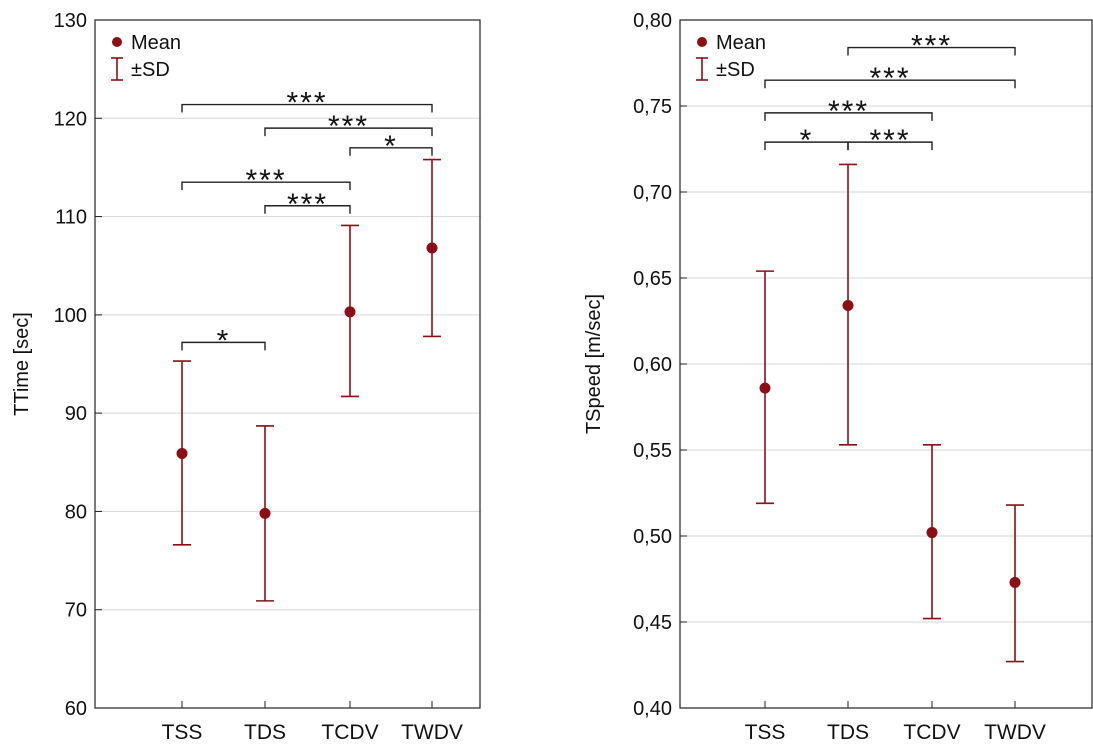 Image resolution: width=1093 pixels, height=749 pixels. I want to click on y-tick-label: 70, so click(76, 611).